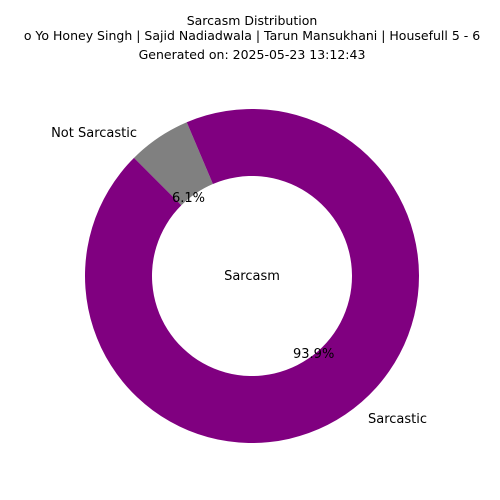 The height and width of the screenshot is (500, 500). I want to click on pct-label-sarcastic: 93.9%, so click(313, 354).